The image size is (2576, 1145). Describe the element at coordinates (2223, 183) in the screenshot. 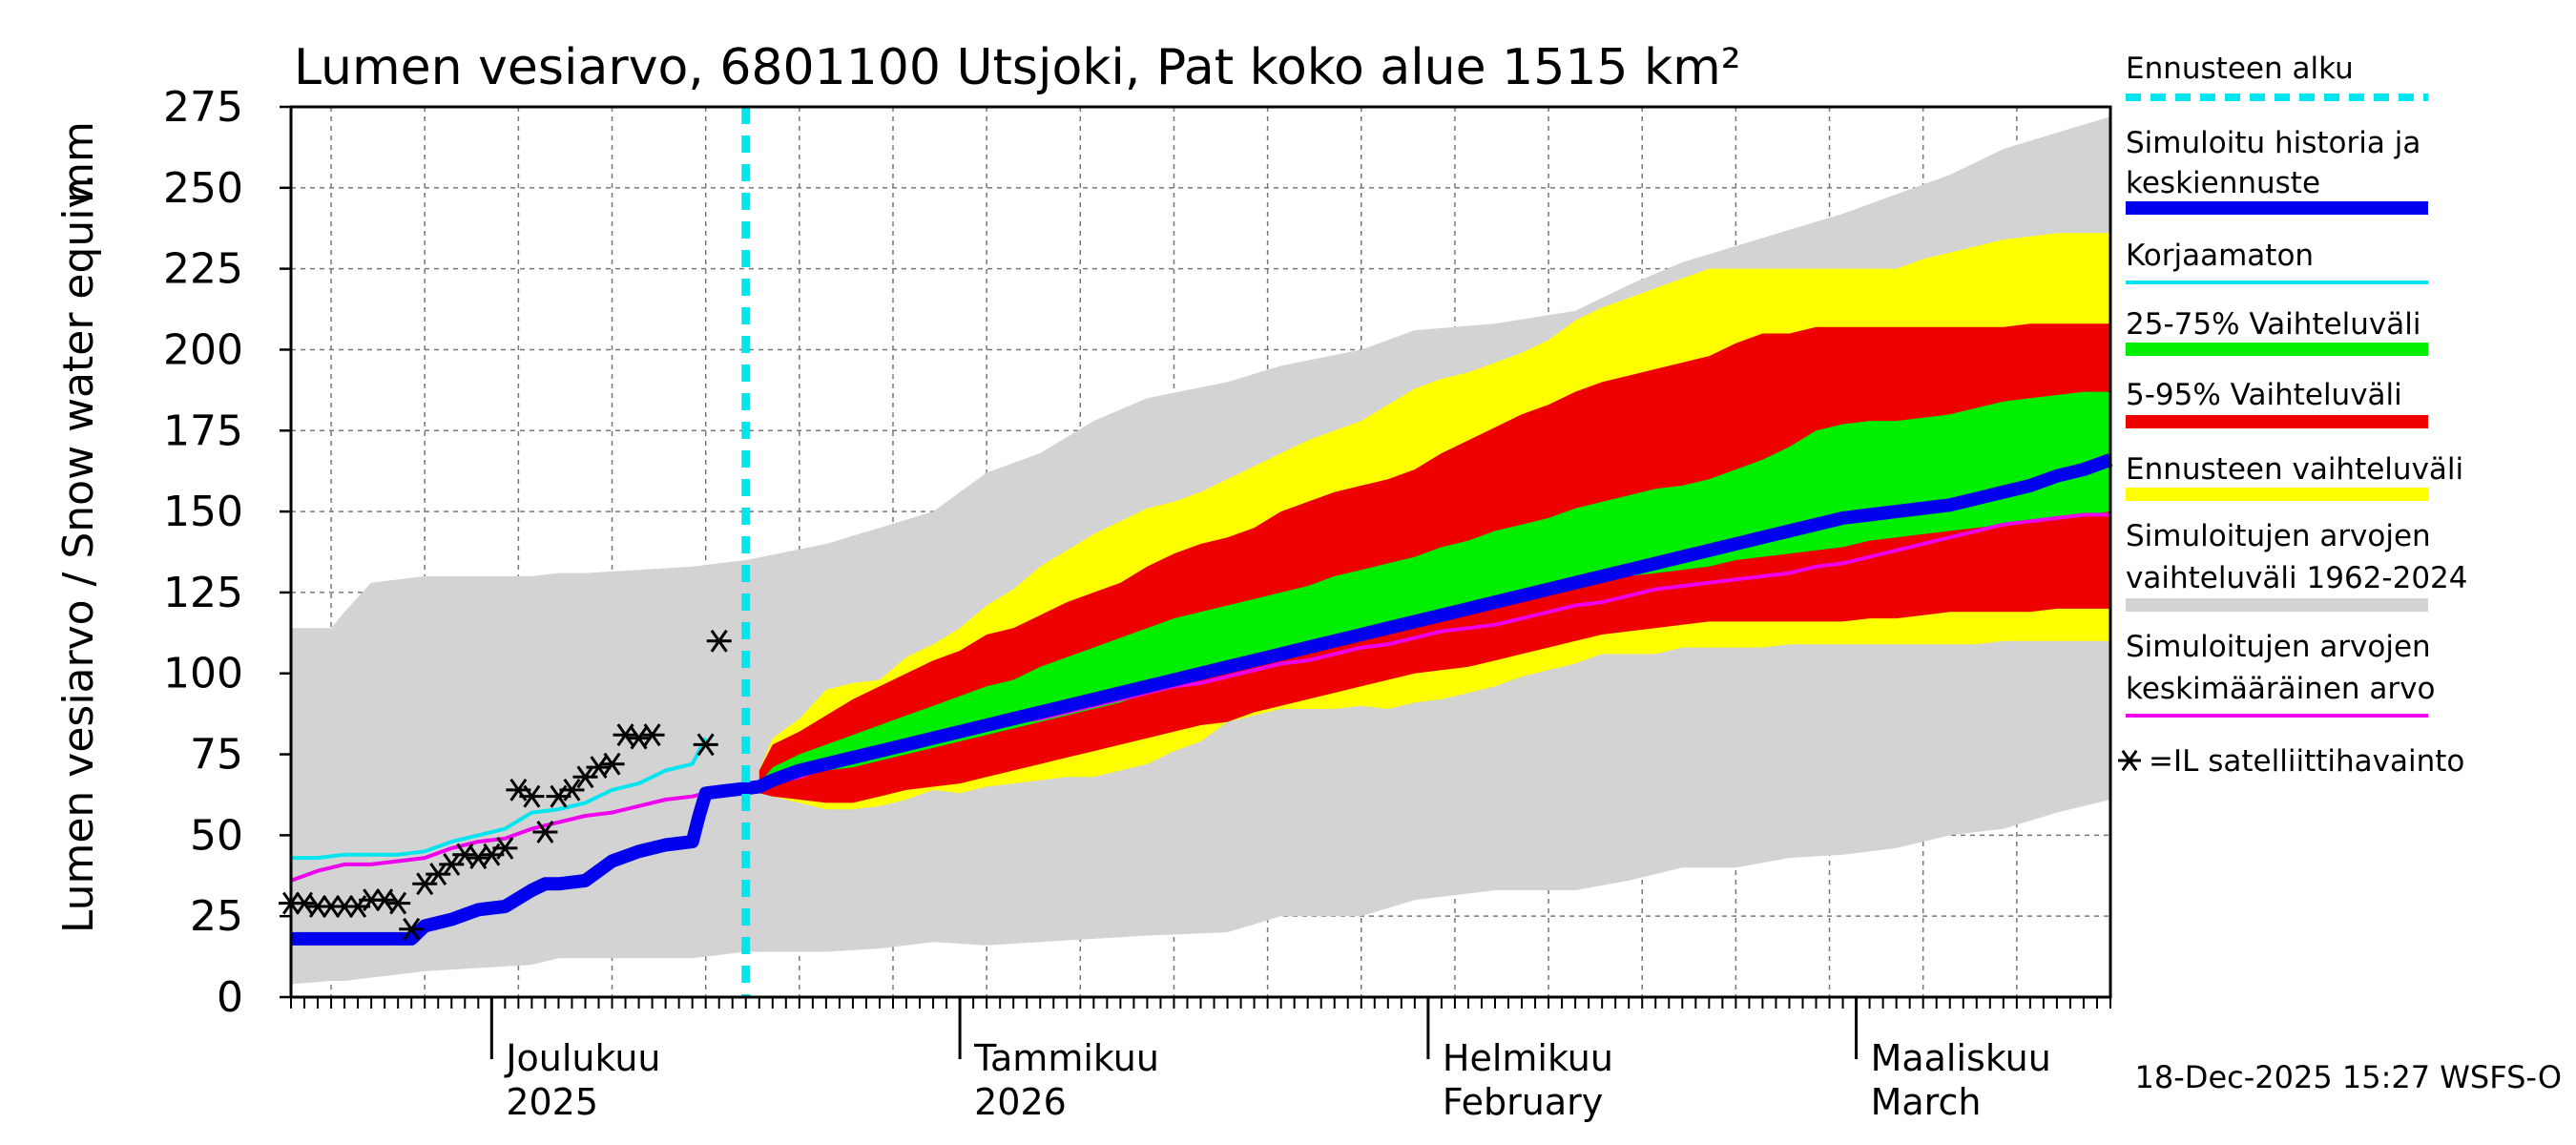

I see `legend-label-line2: keskiennuste` at that location.